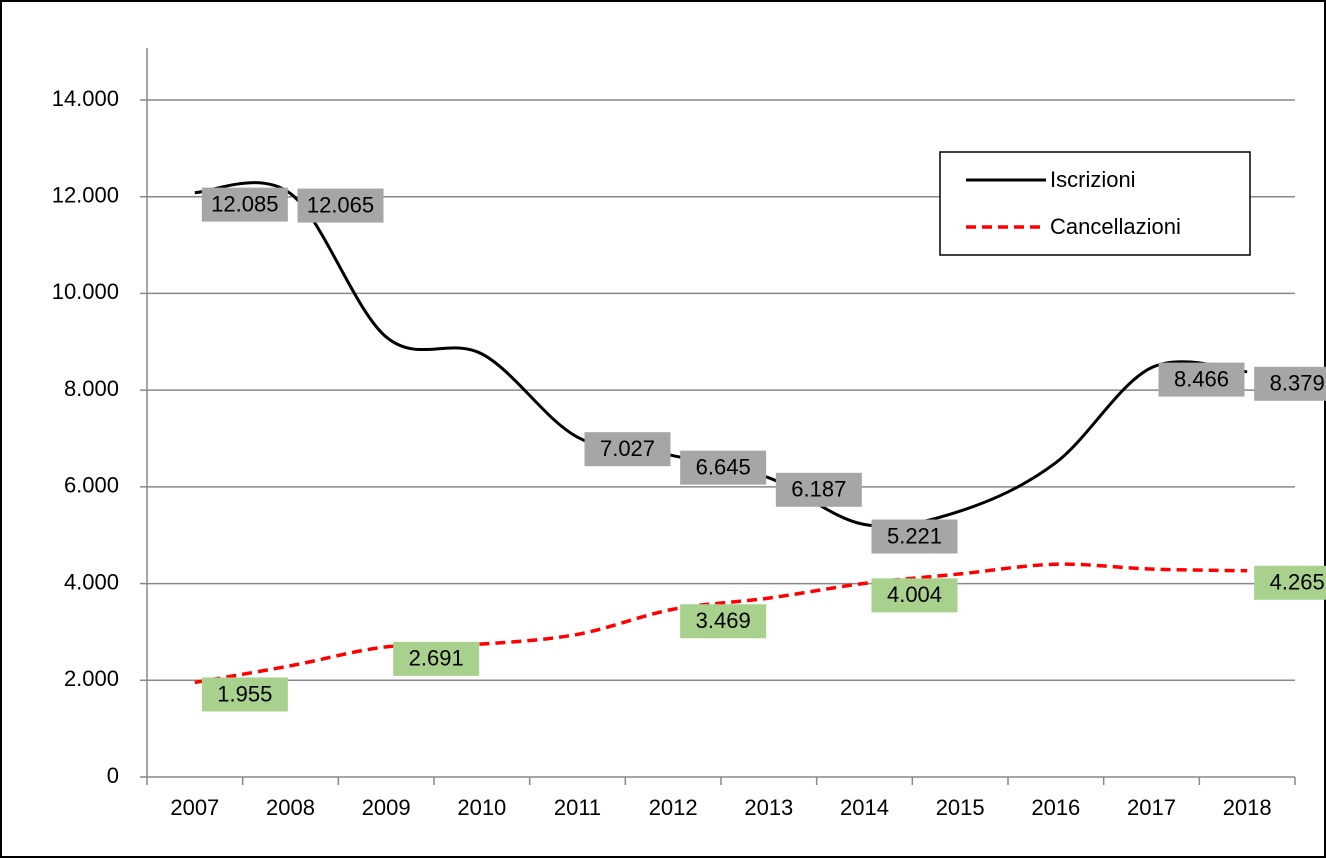  Describe the element at coordinates (85, 98) in the screenshot. I see `y-tick-label: 14.000` at that location.